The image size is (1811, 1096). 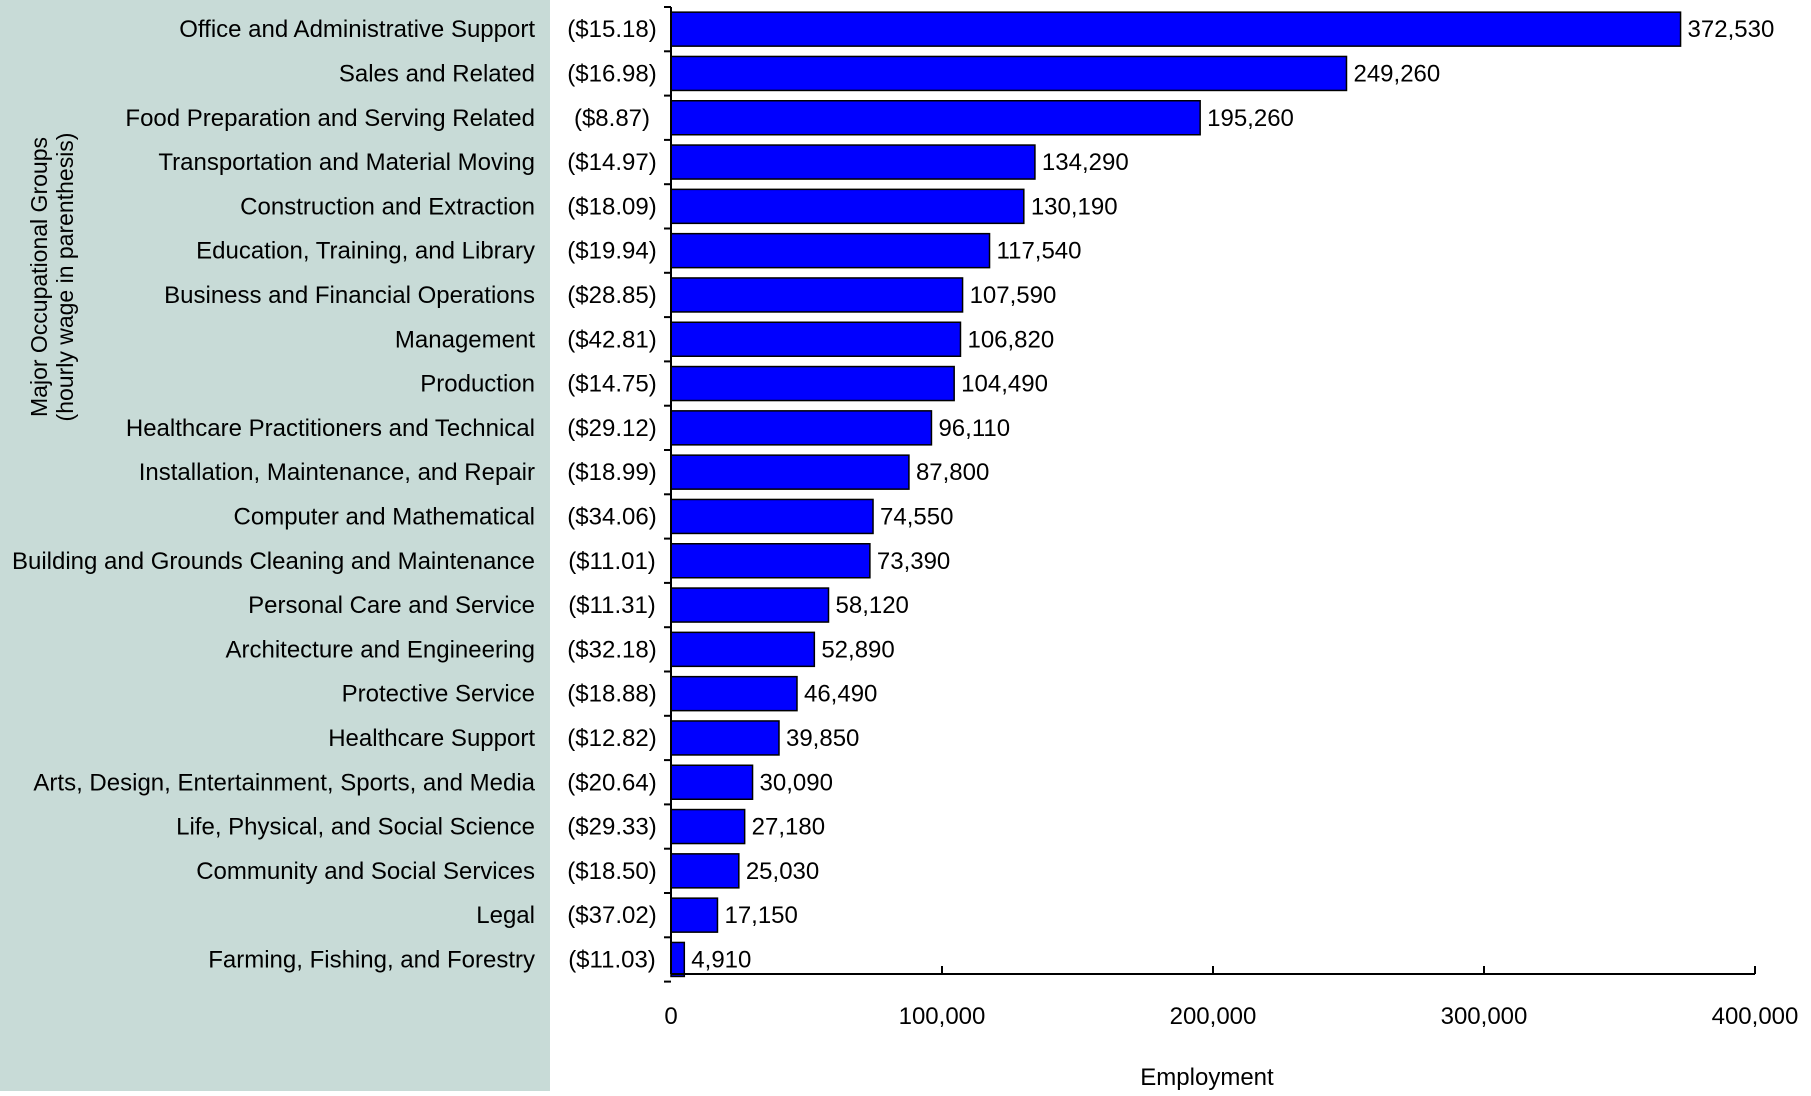 What do you see at coordinates (505, 915) in the screenshot?
I see `category-label: Legal` at bounding box center [505, 915].